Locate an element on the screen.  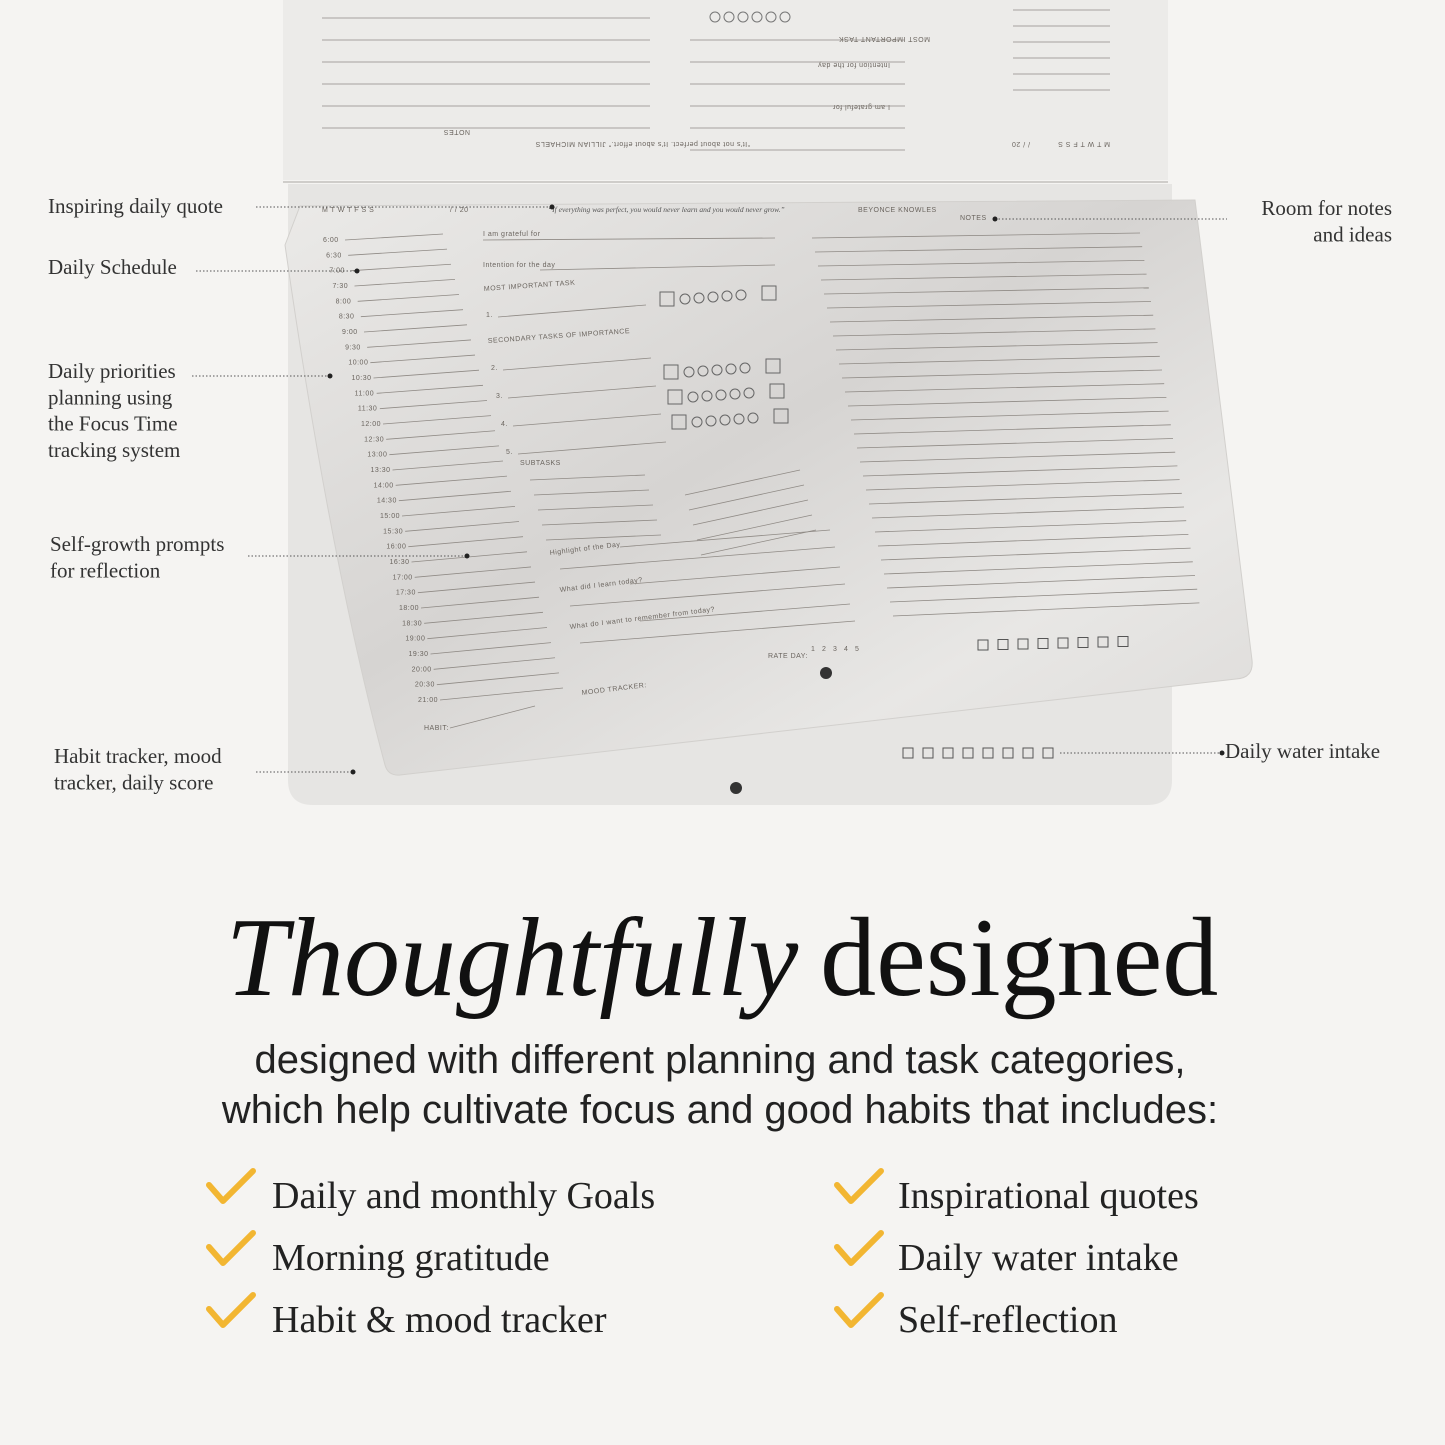
hole is located at coordinates (826, 673).